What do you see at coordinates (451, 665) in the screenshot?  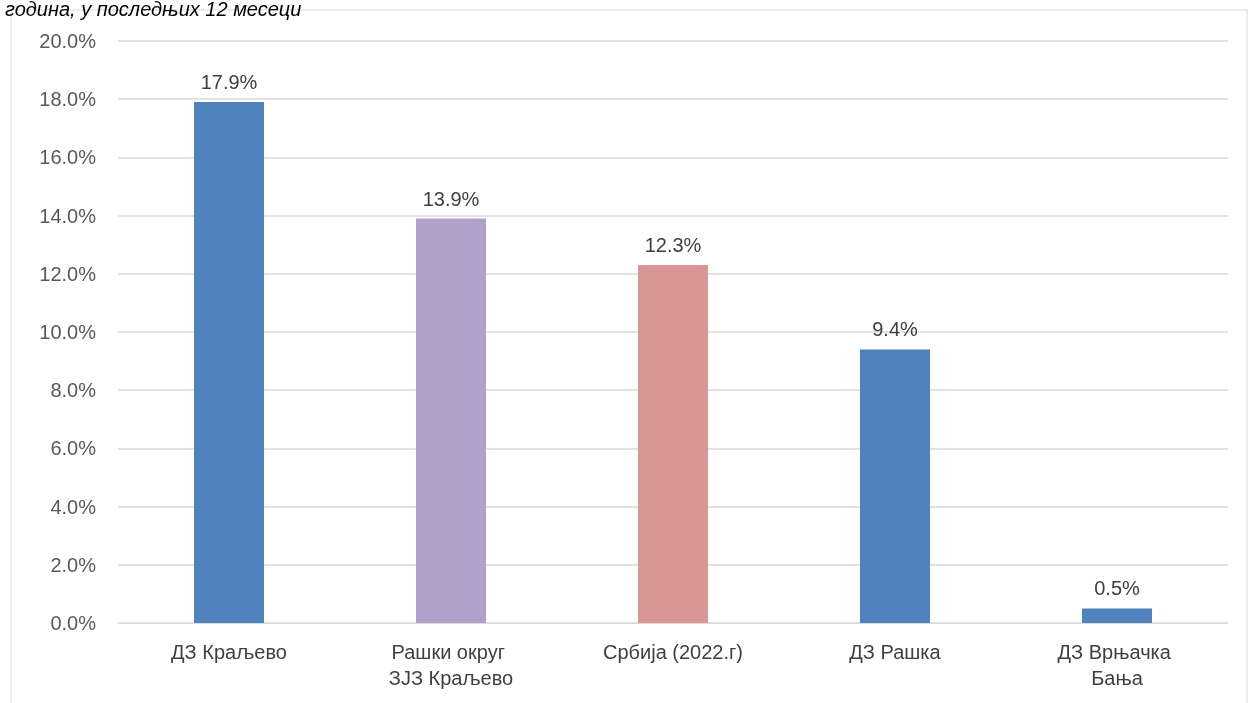 I see `x-tick-label: Рашки округ ЗЈЗ Краљево` at bounding box center [451, 665].